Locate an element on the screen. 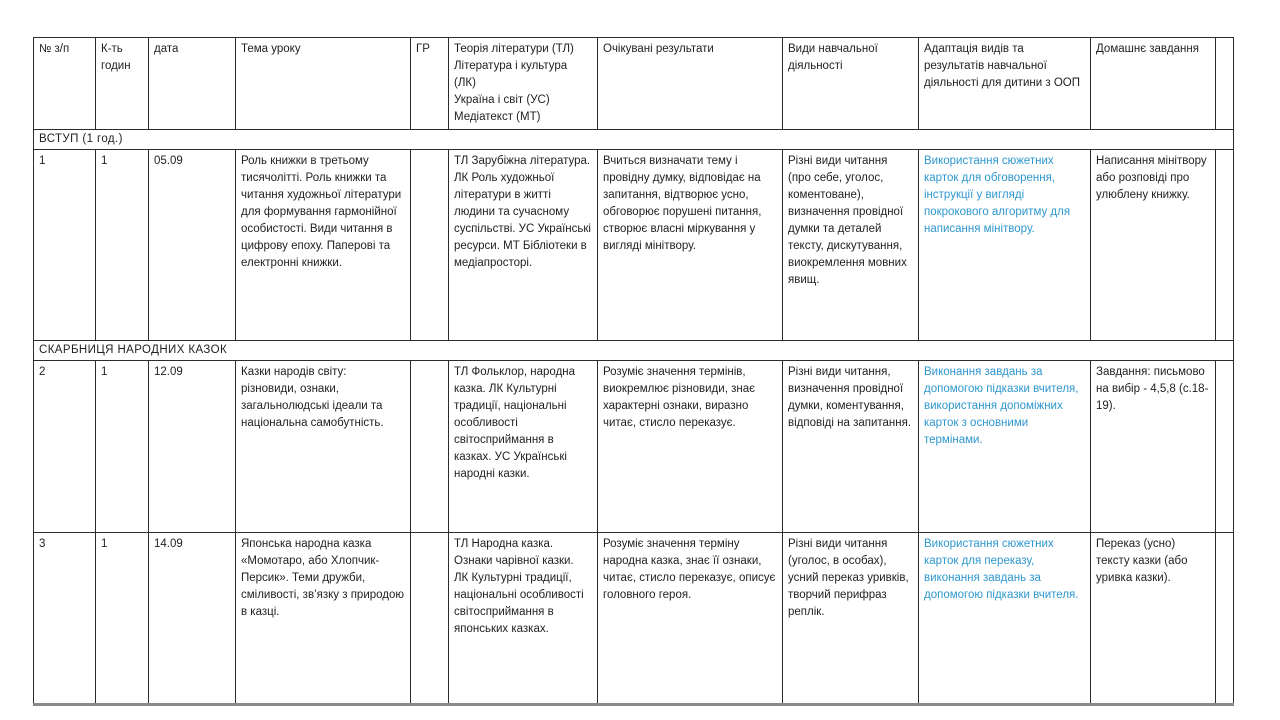  cell-date: 05.09 is located at coordinates (192, 245).